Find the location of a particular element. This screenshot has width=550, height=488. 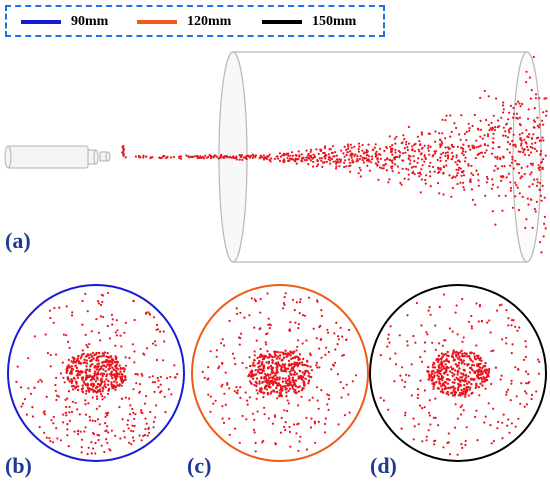

panel-label-d: (d) is located at coordinates (383, 465).